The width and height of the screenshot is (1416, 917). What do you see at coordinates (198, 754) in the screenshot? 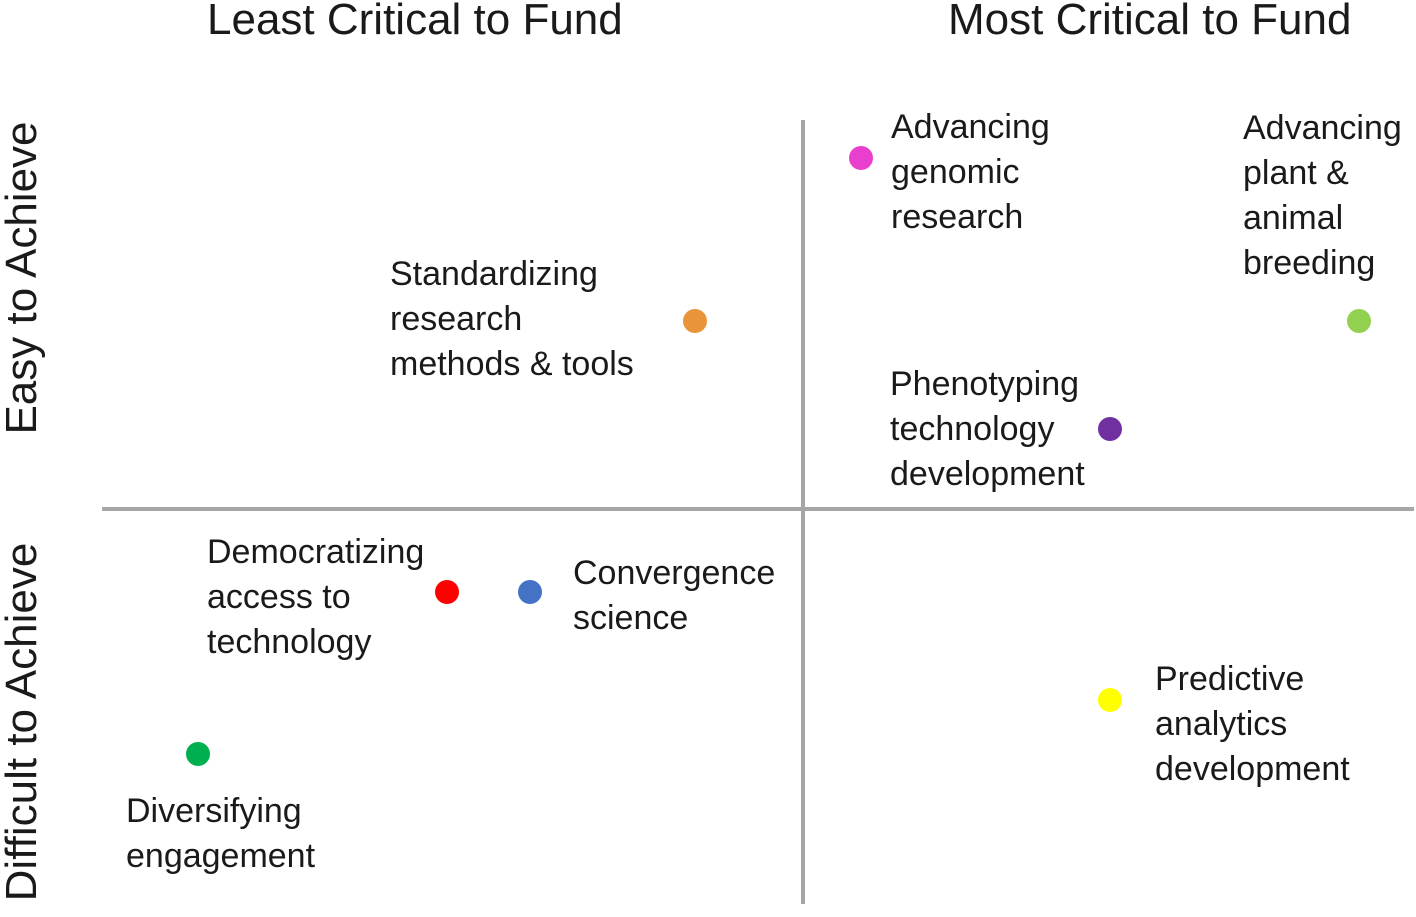
I see `dot-diversifying-engagement` at bounding box center [198, 754].